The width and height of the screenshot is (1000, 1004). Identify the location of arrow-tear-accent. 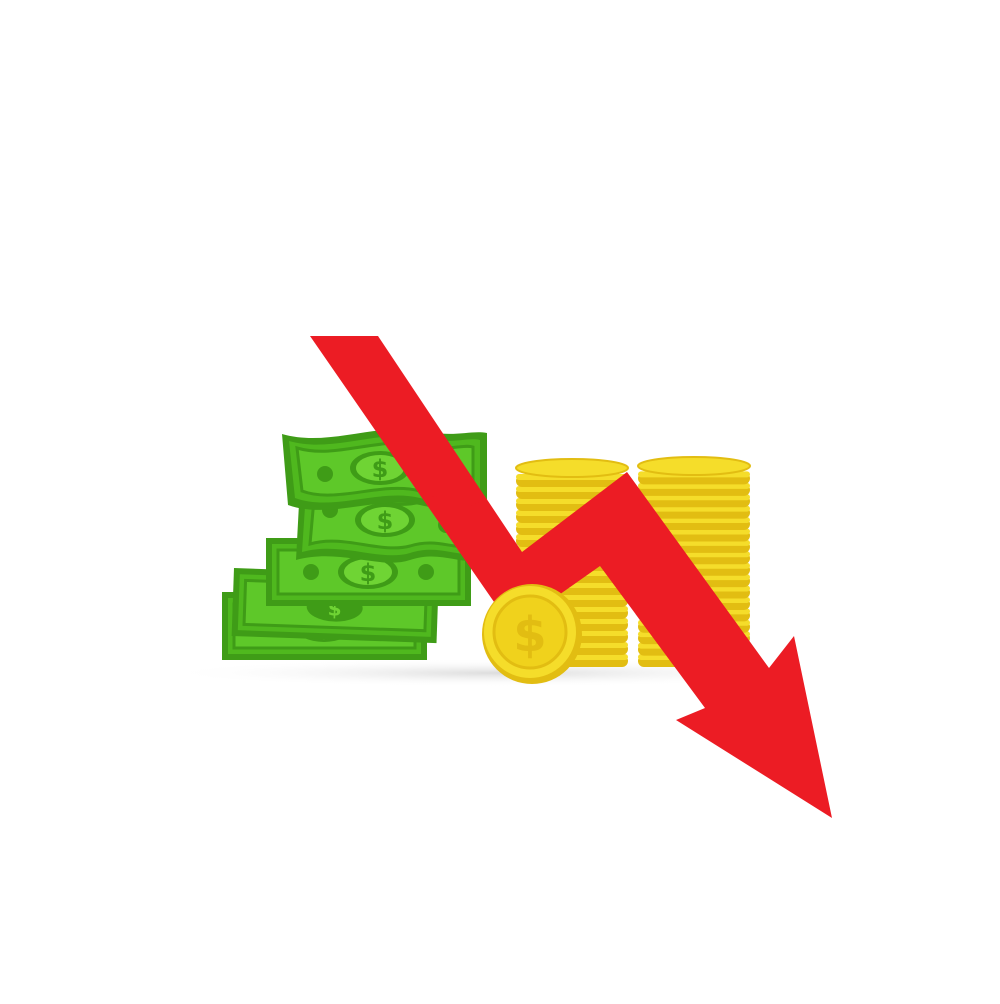
(457, 501).